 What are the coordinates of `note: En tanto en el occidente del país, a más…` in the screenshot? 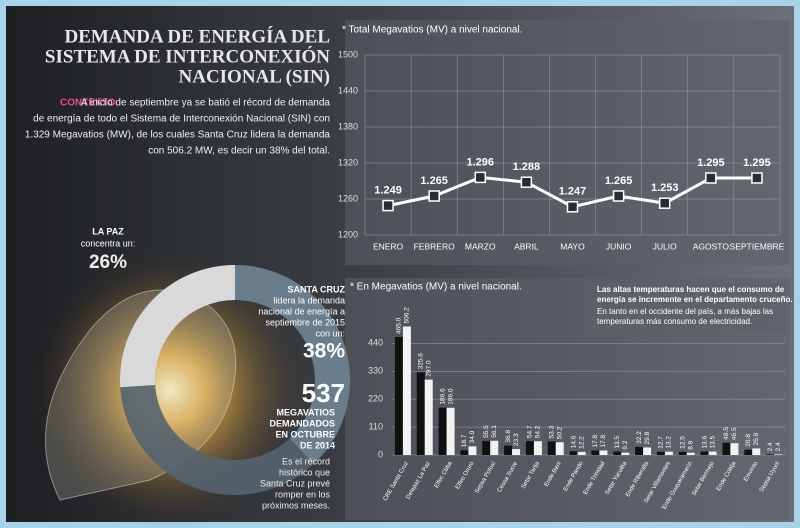 It's located at (685, 311).